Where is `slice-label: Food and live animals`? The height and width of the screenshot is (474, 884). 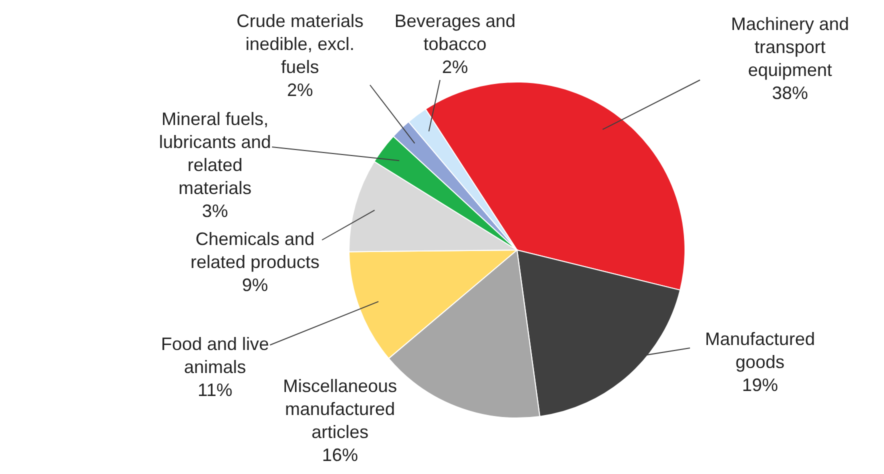 slice-label: Food and live animals is located at coordinates (215, 355).